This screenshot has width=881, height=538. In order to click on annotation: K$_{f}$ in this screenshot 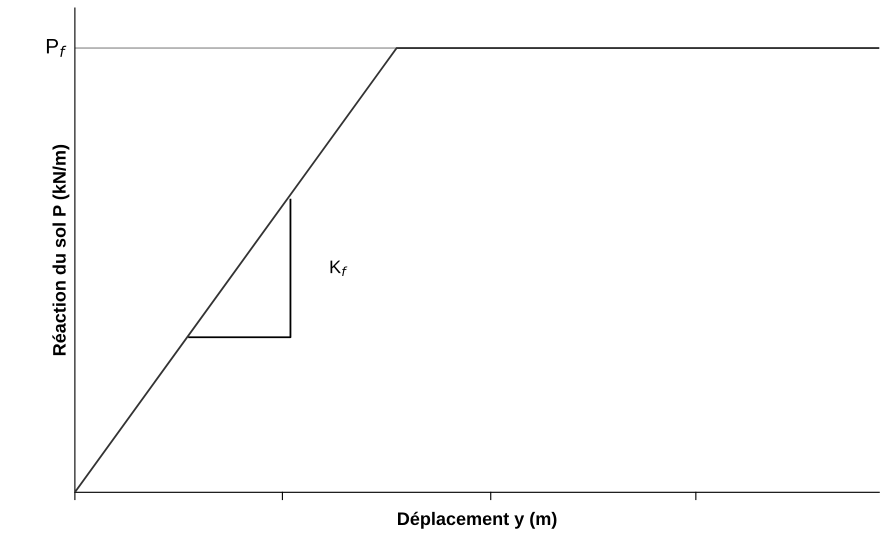, I will do `click(339, 268)`.